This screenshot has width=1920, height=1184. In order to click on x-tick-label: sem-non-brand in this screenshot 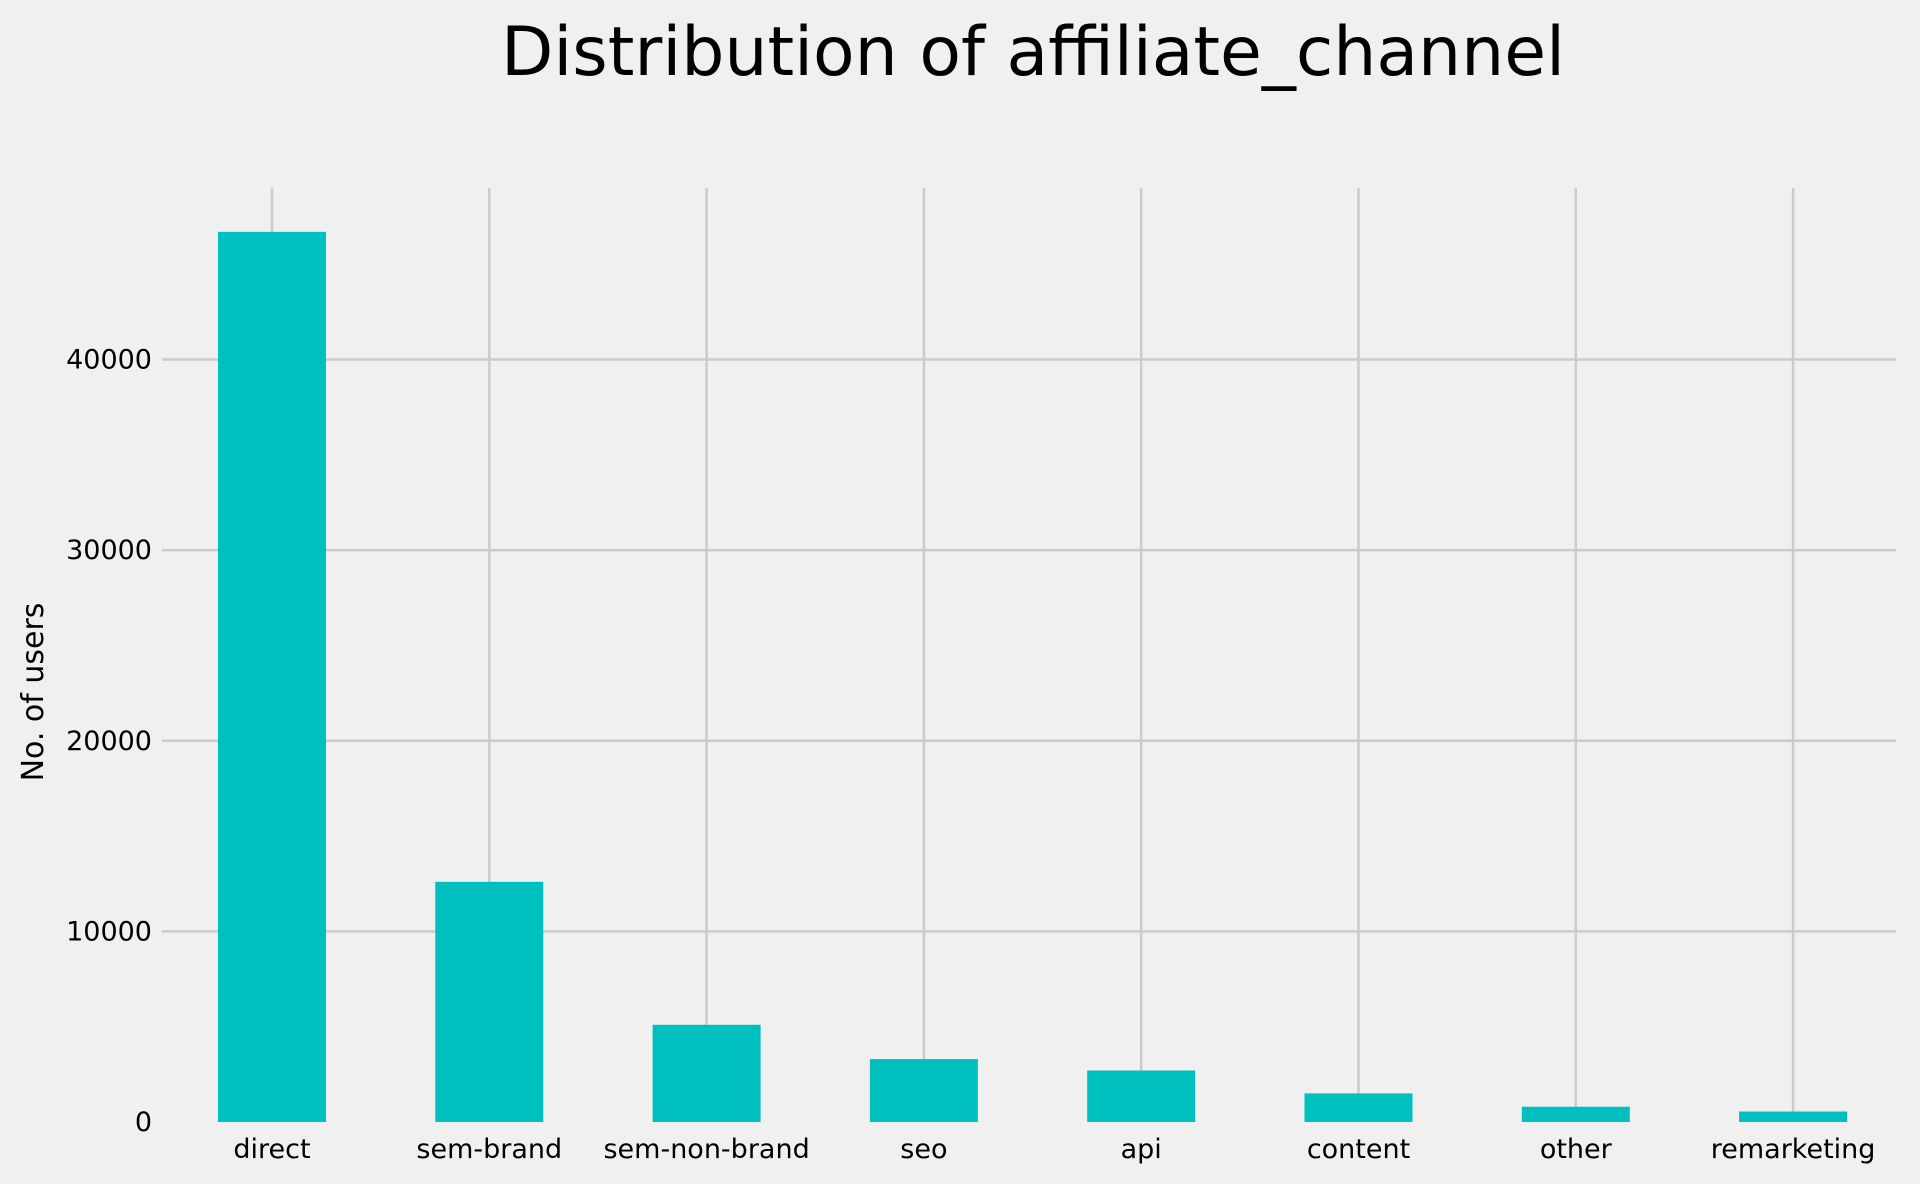, I will do `click(706, 1149)`.